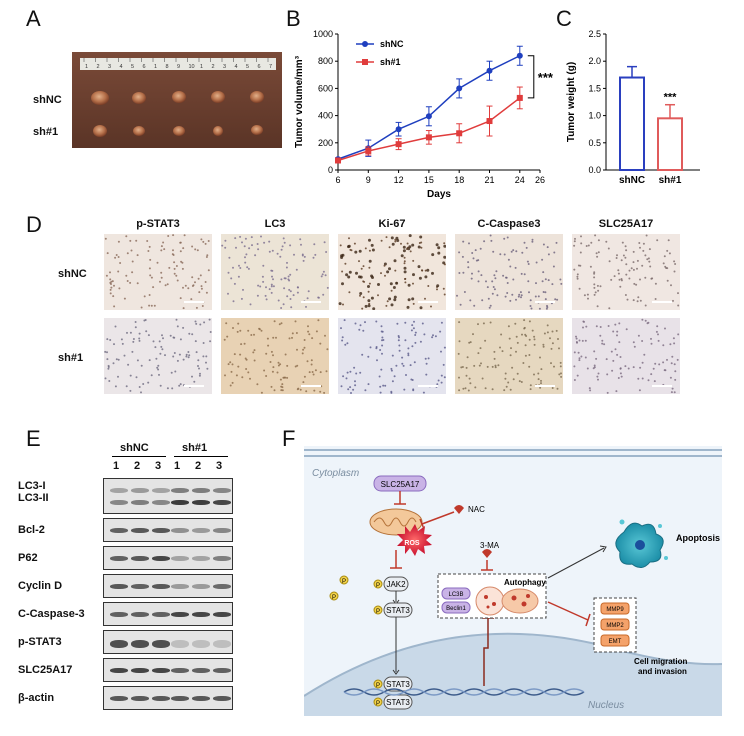  What do you see at coordinates (378, 586) in the screenshot?
I see `phosphate-label: P` at bounding box center [378, 586].